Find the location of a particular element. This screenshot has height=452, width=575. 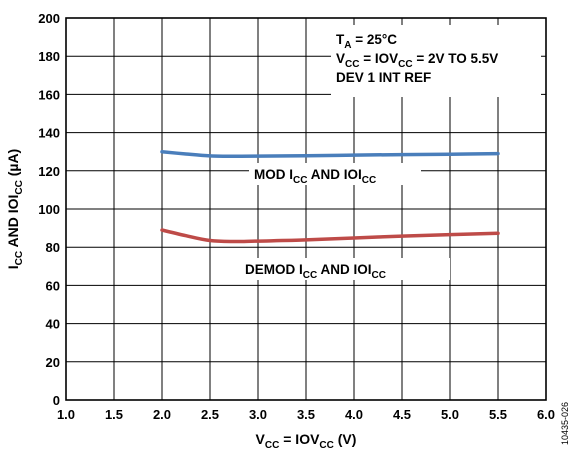

x-tick-label: 5.0 is located at coordinates (450, 414).